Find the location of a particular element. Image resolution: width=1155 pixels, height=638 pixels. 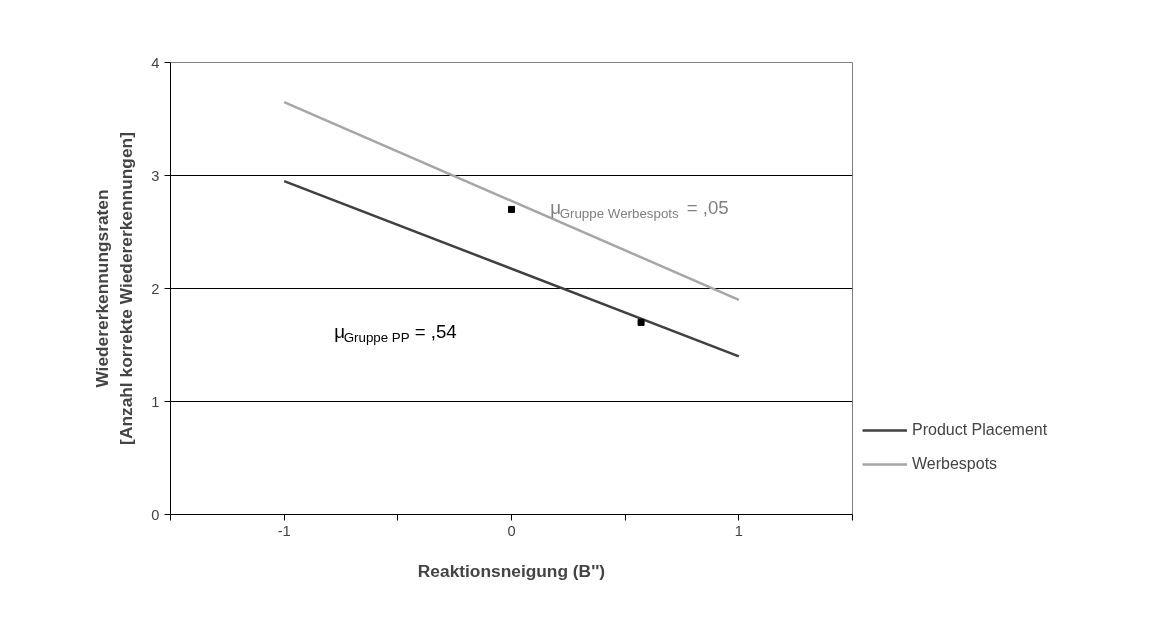

x-tick-label: 0 is located at coordinates (511, 530).